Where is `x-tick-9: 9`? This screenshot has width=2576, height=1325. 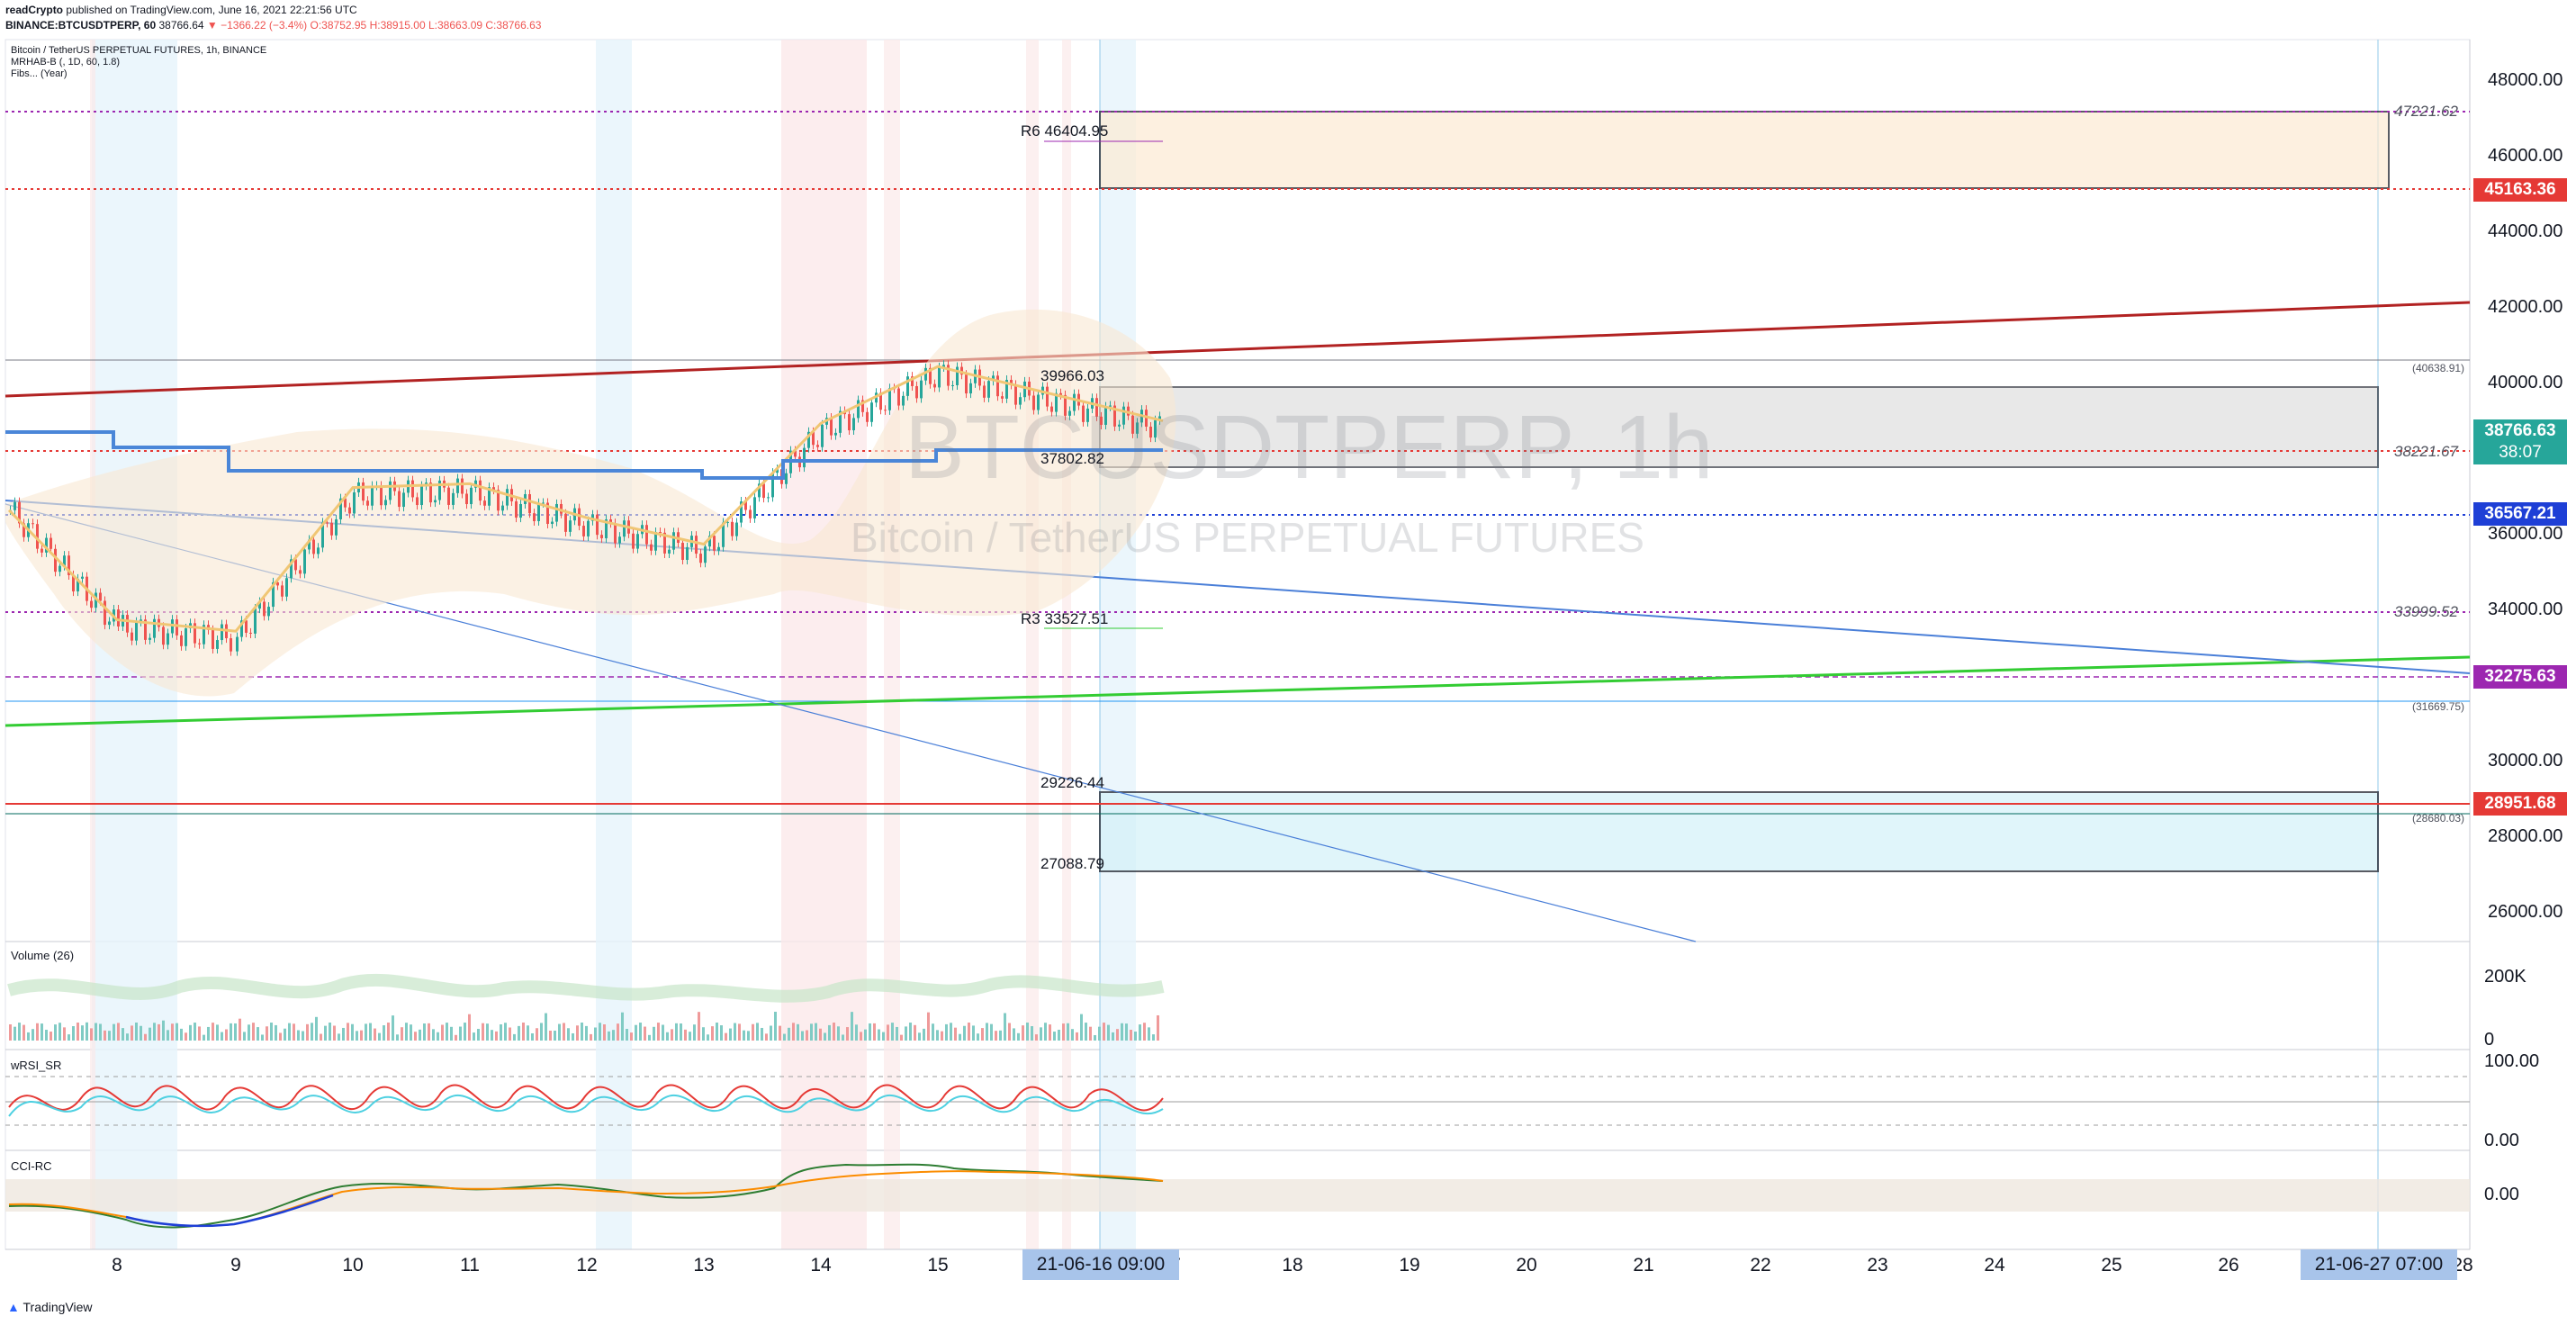
x-tick-9: 9 is located at coordinates (235, 1265).